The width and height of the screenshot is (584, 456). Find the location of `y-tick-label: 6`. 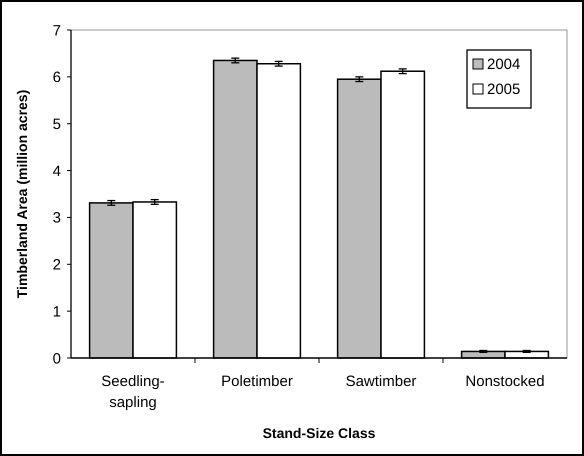

y-tick-label: 6 is located at coordinates (56, 77).